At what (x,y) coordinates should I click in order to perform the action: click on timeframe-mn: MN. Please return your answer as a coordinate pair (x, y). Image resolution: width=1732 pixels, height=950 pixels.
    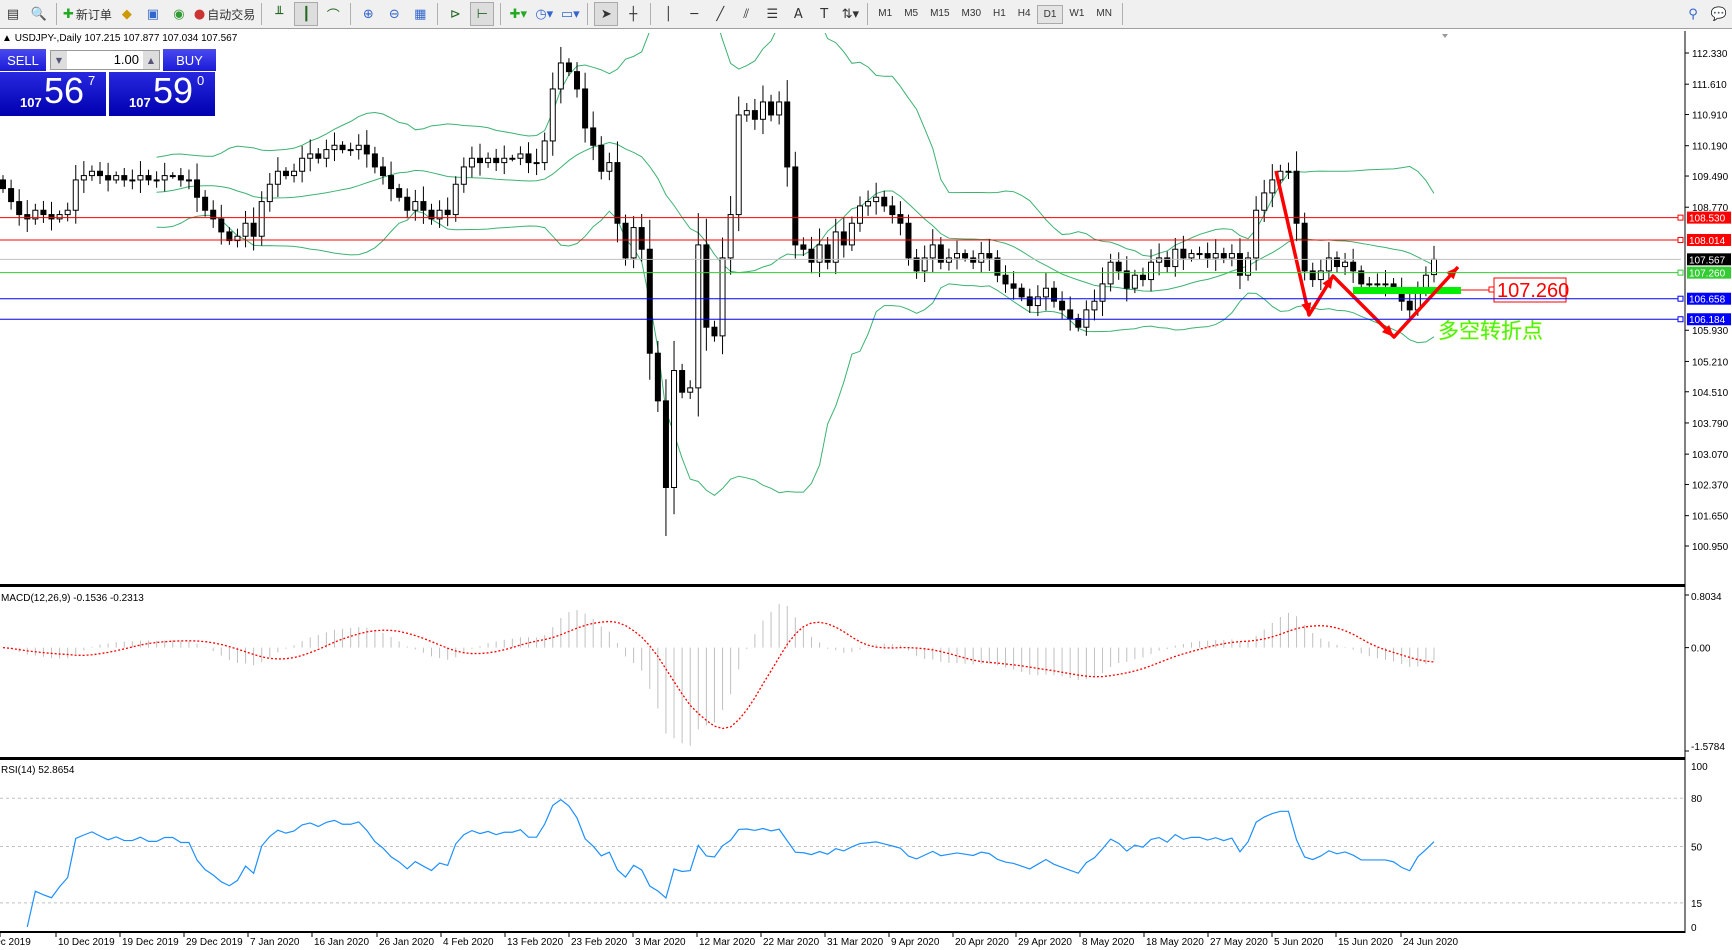
    Looking at the image, I should click on (1104, 13).